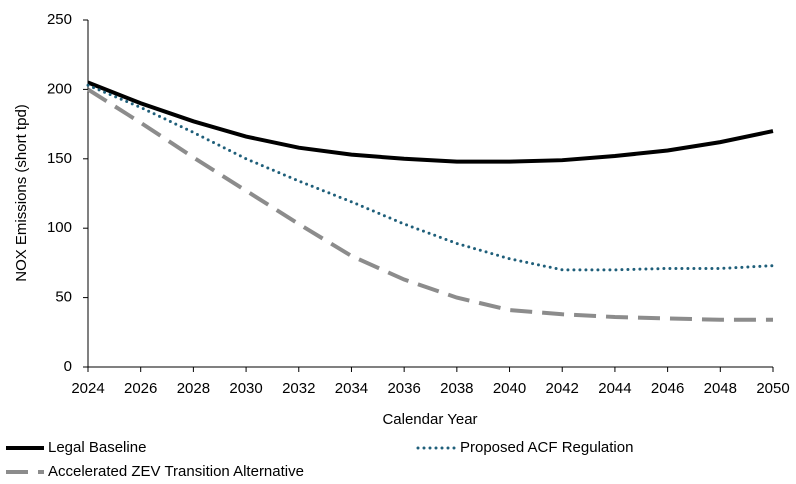 Image resolution: width=796 pixels, height=484 pixels. What do you see at coordinates (21, 193) in the screenshot?
I see `y-axis-label: NOX Emissions (short tpd)` at bounding box center [21, 193].